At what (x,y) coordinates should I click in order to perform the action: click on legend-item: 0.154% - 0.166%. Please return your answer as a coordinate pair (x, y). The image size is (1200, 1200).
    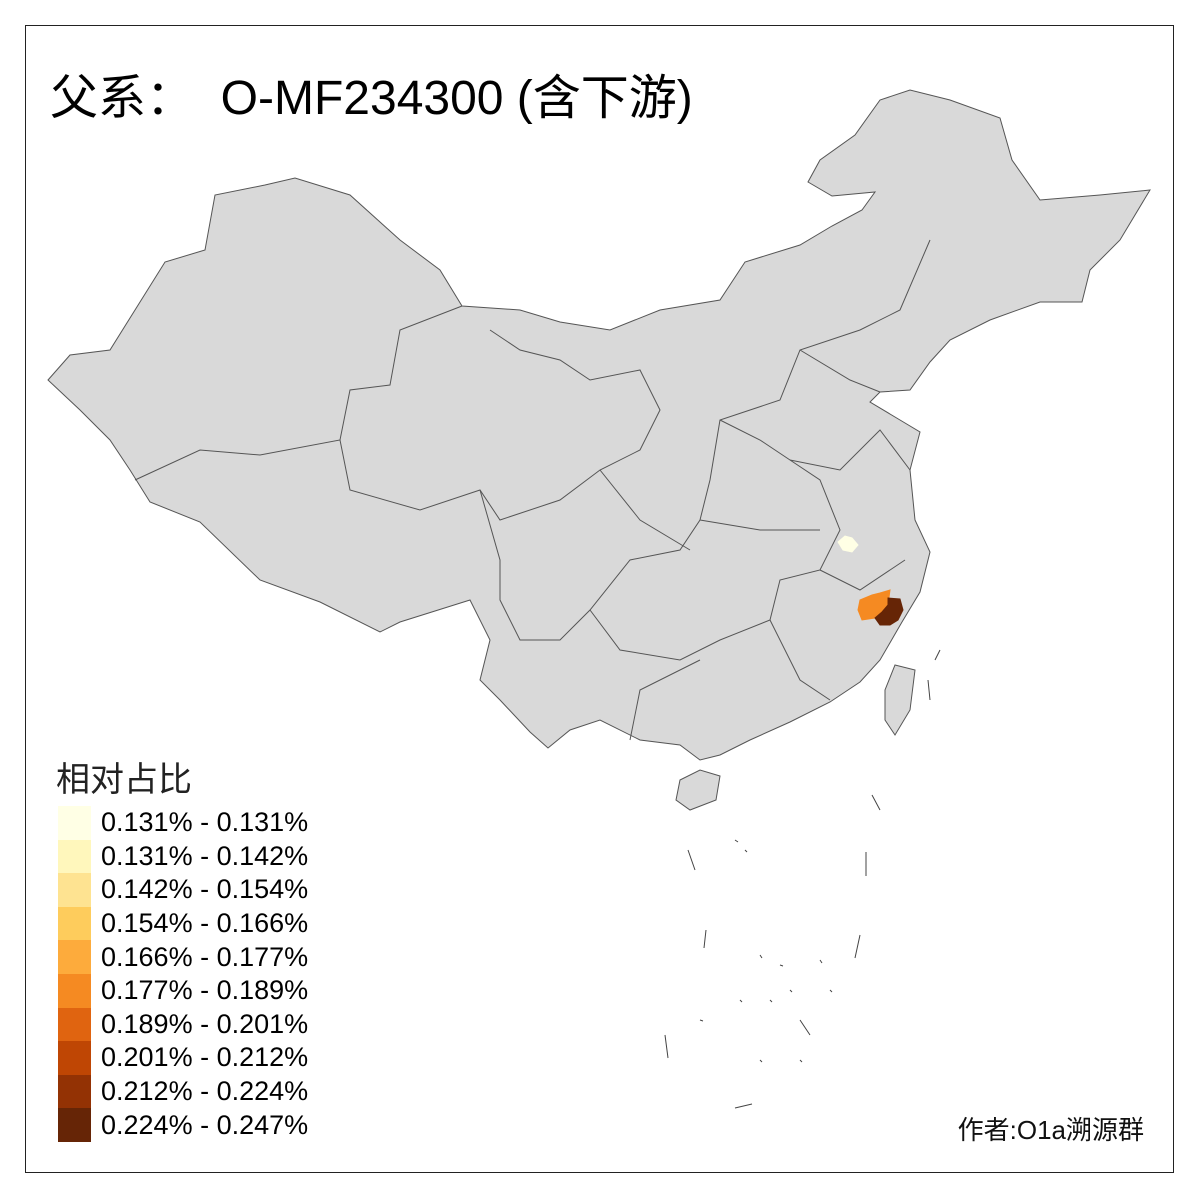
    Looking at the image, I should click on (183, 923).